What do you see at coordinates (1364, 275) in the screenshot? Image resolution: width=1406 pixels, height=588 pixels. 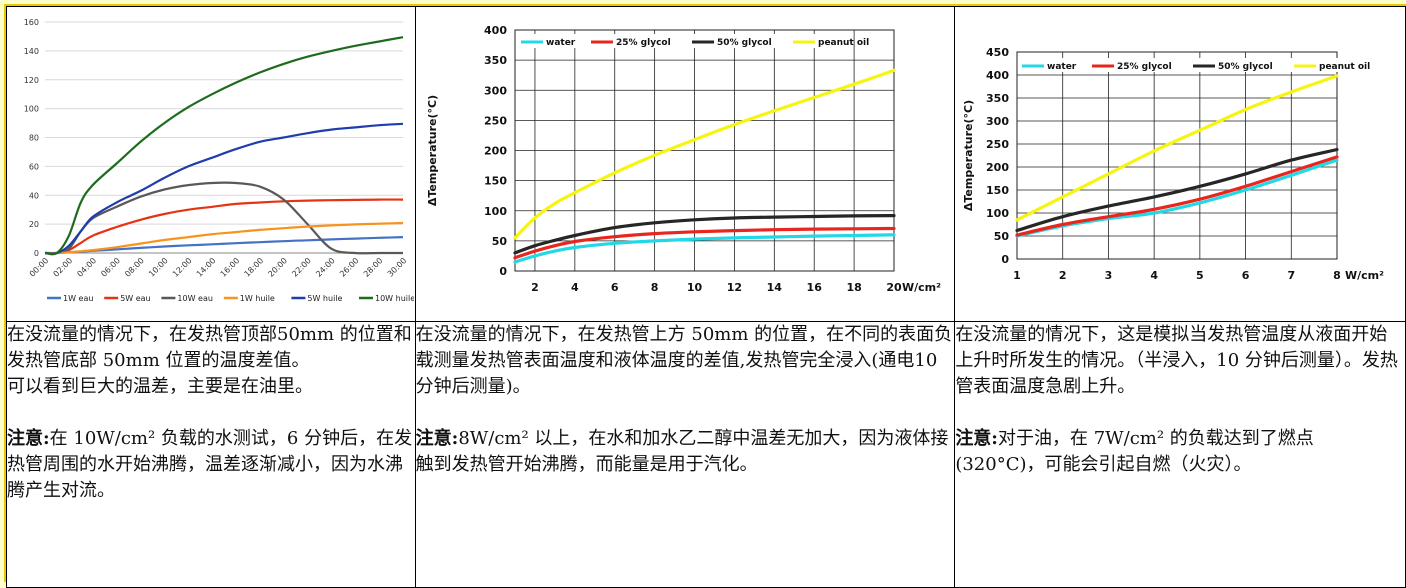 I see `x-axis-title: W/cm²` at bounding box center [1364, 275].